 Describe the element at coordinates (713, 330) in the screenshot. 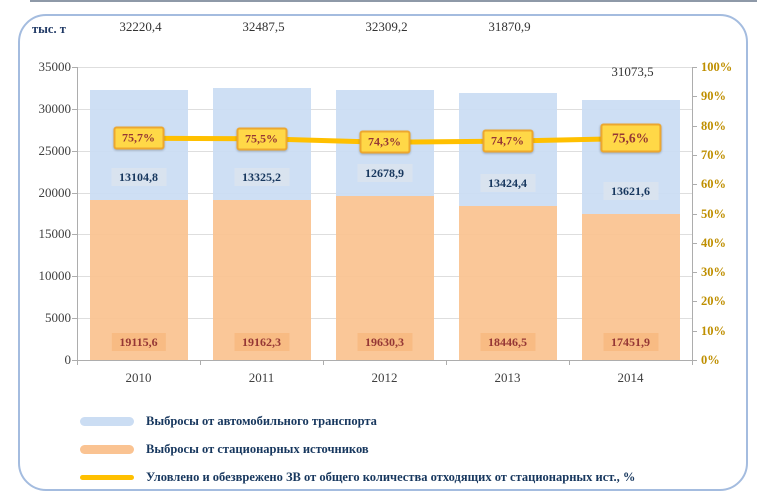

I see `right-axis-tick-label: 10%` at that location.